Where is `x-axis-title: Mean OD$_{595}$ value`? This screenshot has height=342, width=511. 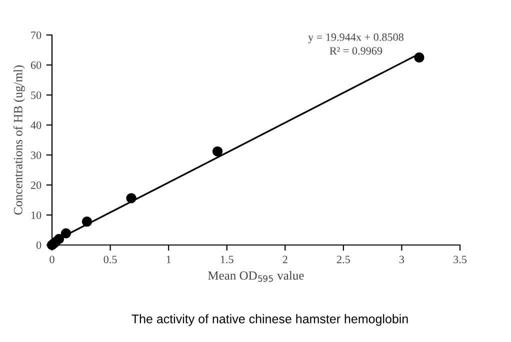 x-axis-title: Mean OD$_{595}$ value is located at coordinates (256, 276).